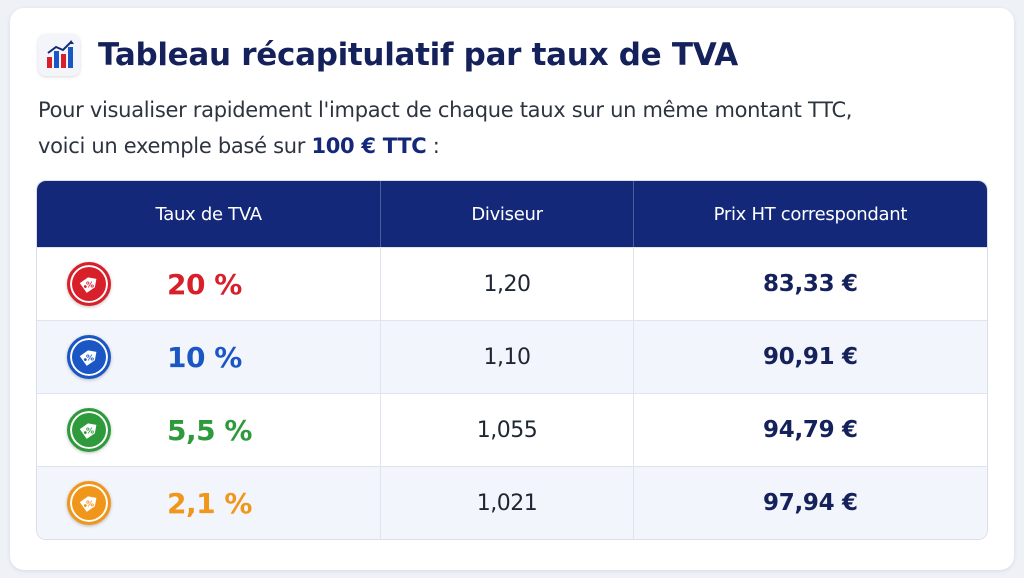 Image resolution: width=1024 pixels, height=578 pixels. Describe the element at coordinates (433, 146) in the screenshot. I see `intro-line-2-suffix: :` at that location.